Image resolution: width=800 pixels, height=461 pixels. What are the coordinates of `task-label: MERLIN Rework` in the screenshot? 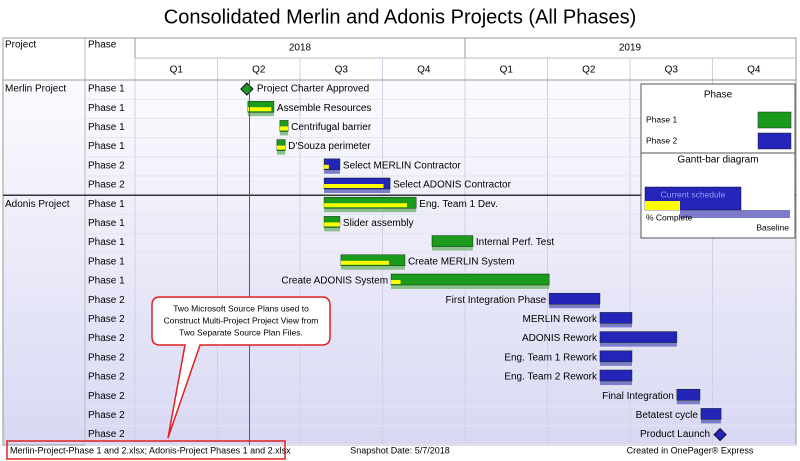 It's located at (560, 319).